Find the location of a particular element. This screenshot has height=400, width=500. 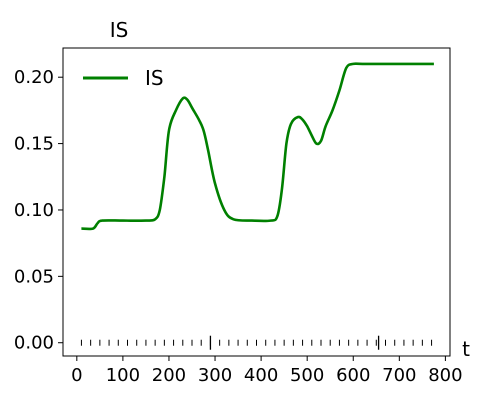

x-tick-label: 300 is located at coordinates (215, 375).